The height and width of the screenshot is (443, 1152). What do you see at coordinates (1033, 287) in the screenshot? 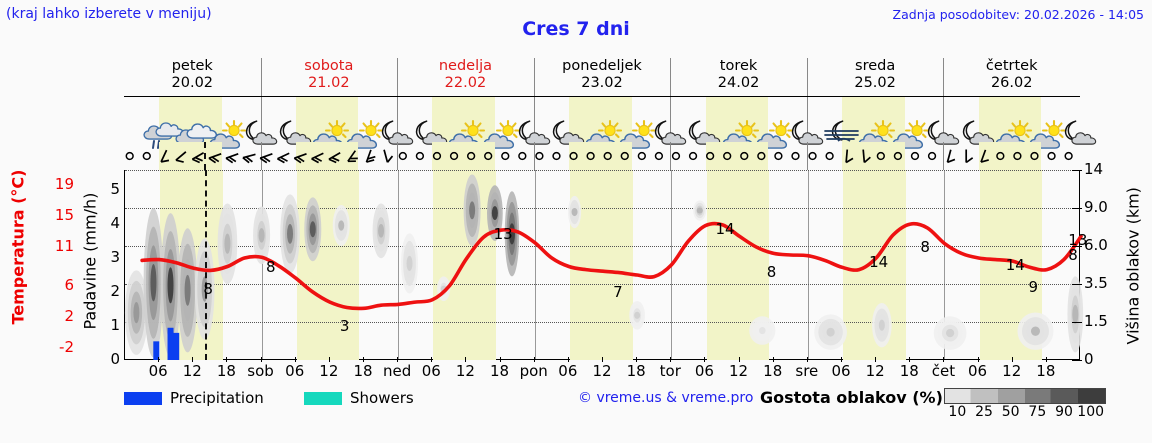
I see `temperature-value-label: 9` at bounding box center [1033, 287].